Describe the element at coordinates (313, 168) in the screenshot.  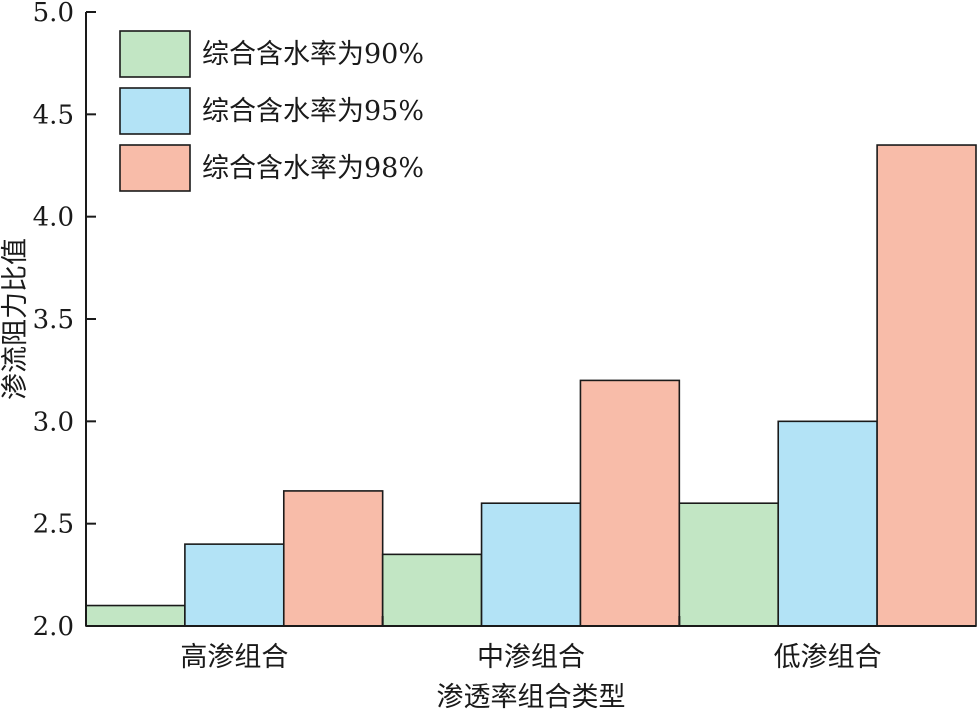
I see `legend-label-3: 综合含水率为98%` at that location.